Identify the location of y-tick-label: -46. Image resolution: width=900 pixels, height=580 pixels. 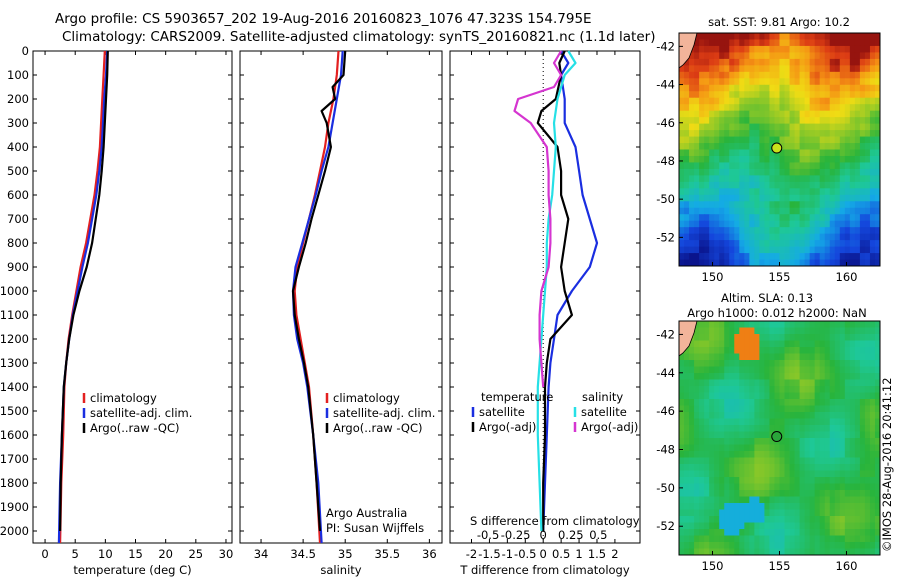
(665, 411).